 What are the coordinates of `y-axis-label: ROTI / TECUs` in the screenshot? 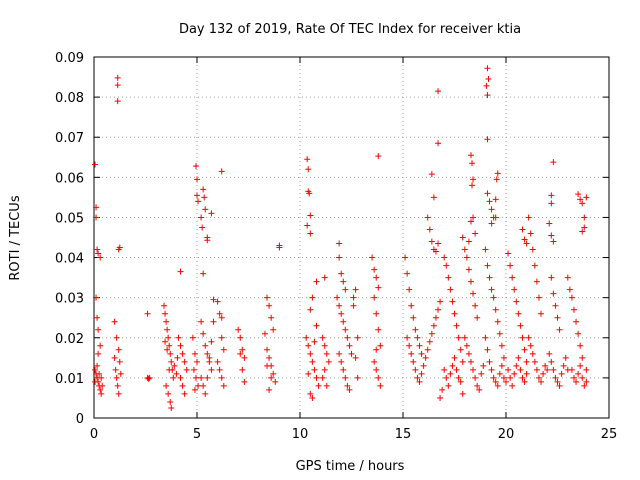 It's located at (15, 237).